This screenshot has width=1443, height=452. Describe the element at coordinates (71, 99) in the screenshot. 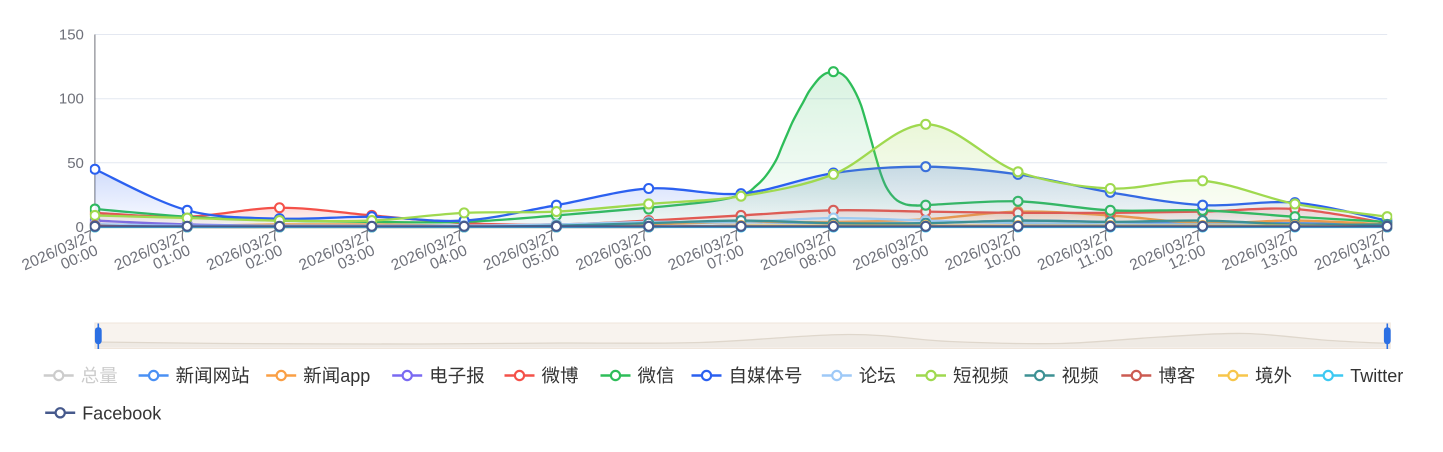

I see `svg-text: 100` at that location.